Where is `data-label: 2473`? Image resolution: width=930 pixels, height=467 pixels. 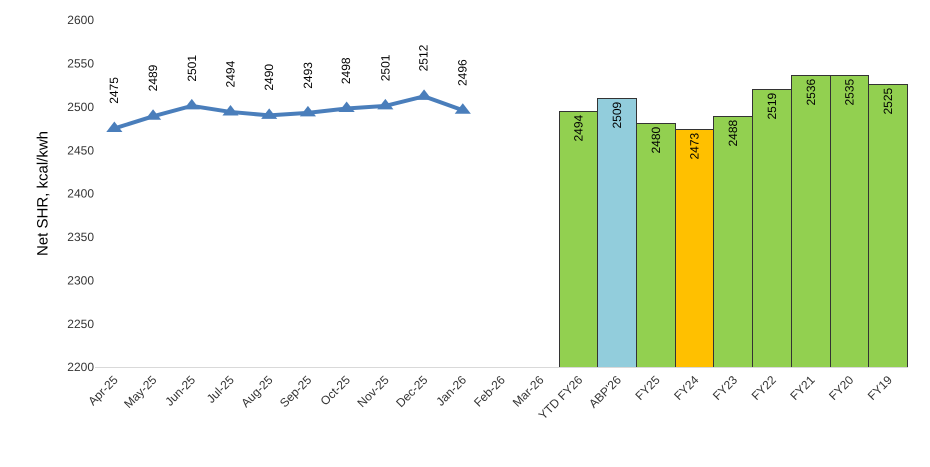 data-label: 2473 is located at coordinates (695, 146).